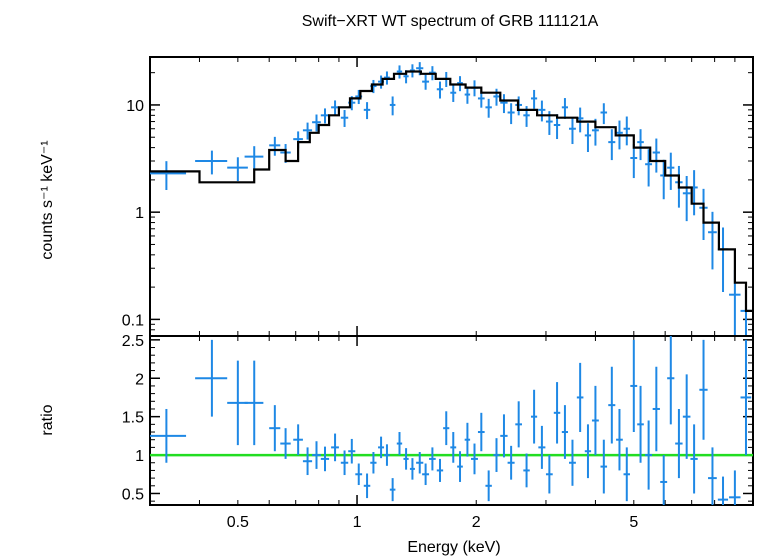  I want to click on y-tick-label: 1.5, so click(133, 418).